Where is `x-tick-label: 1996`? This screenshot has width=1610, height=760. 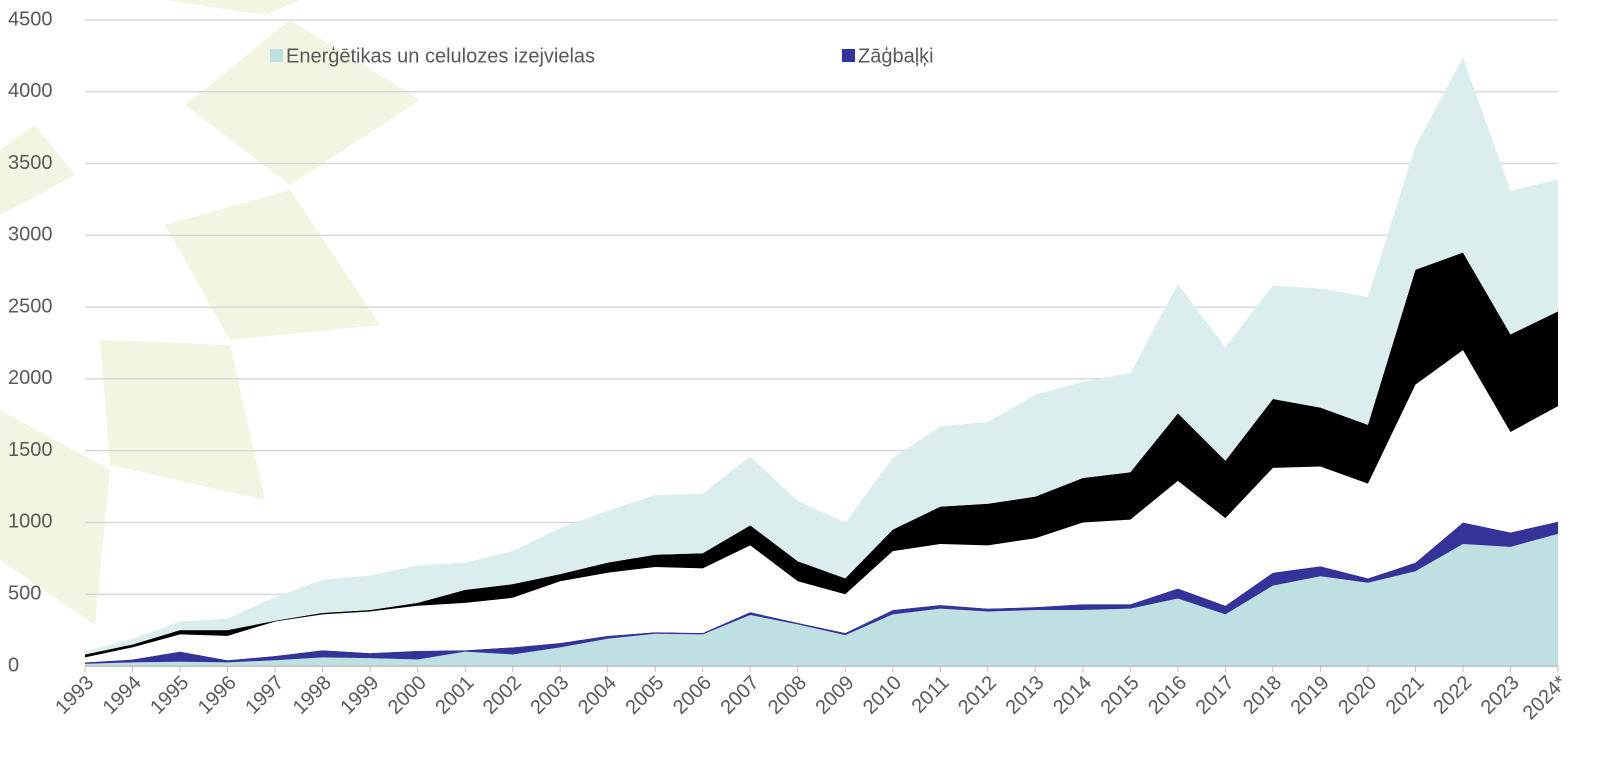 x-tick-label: 1996 is located at coordinates (217, 695).